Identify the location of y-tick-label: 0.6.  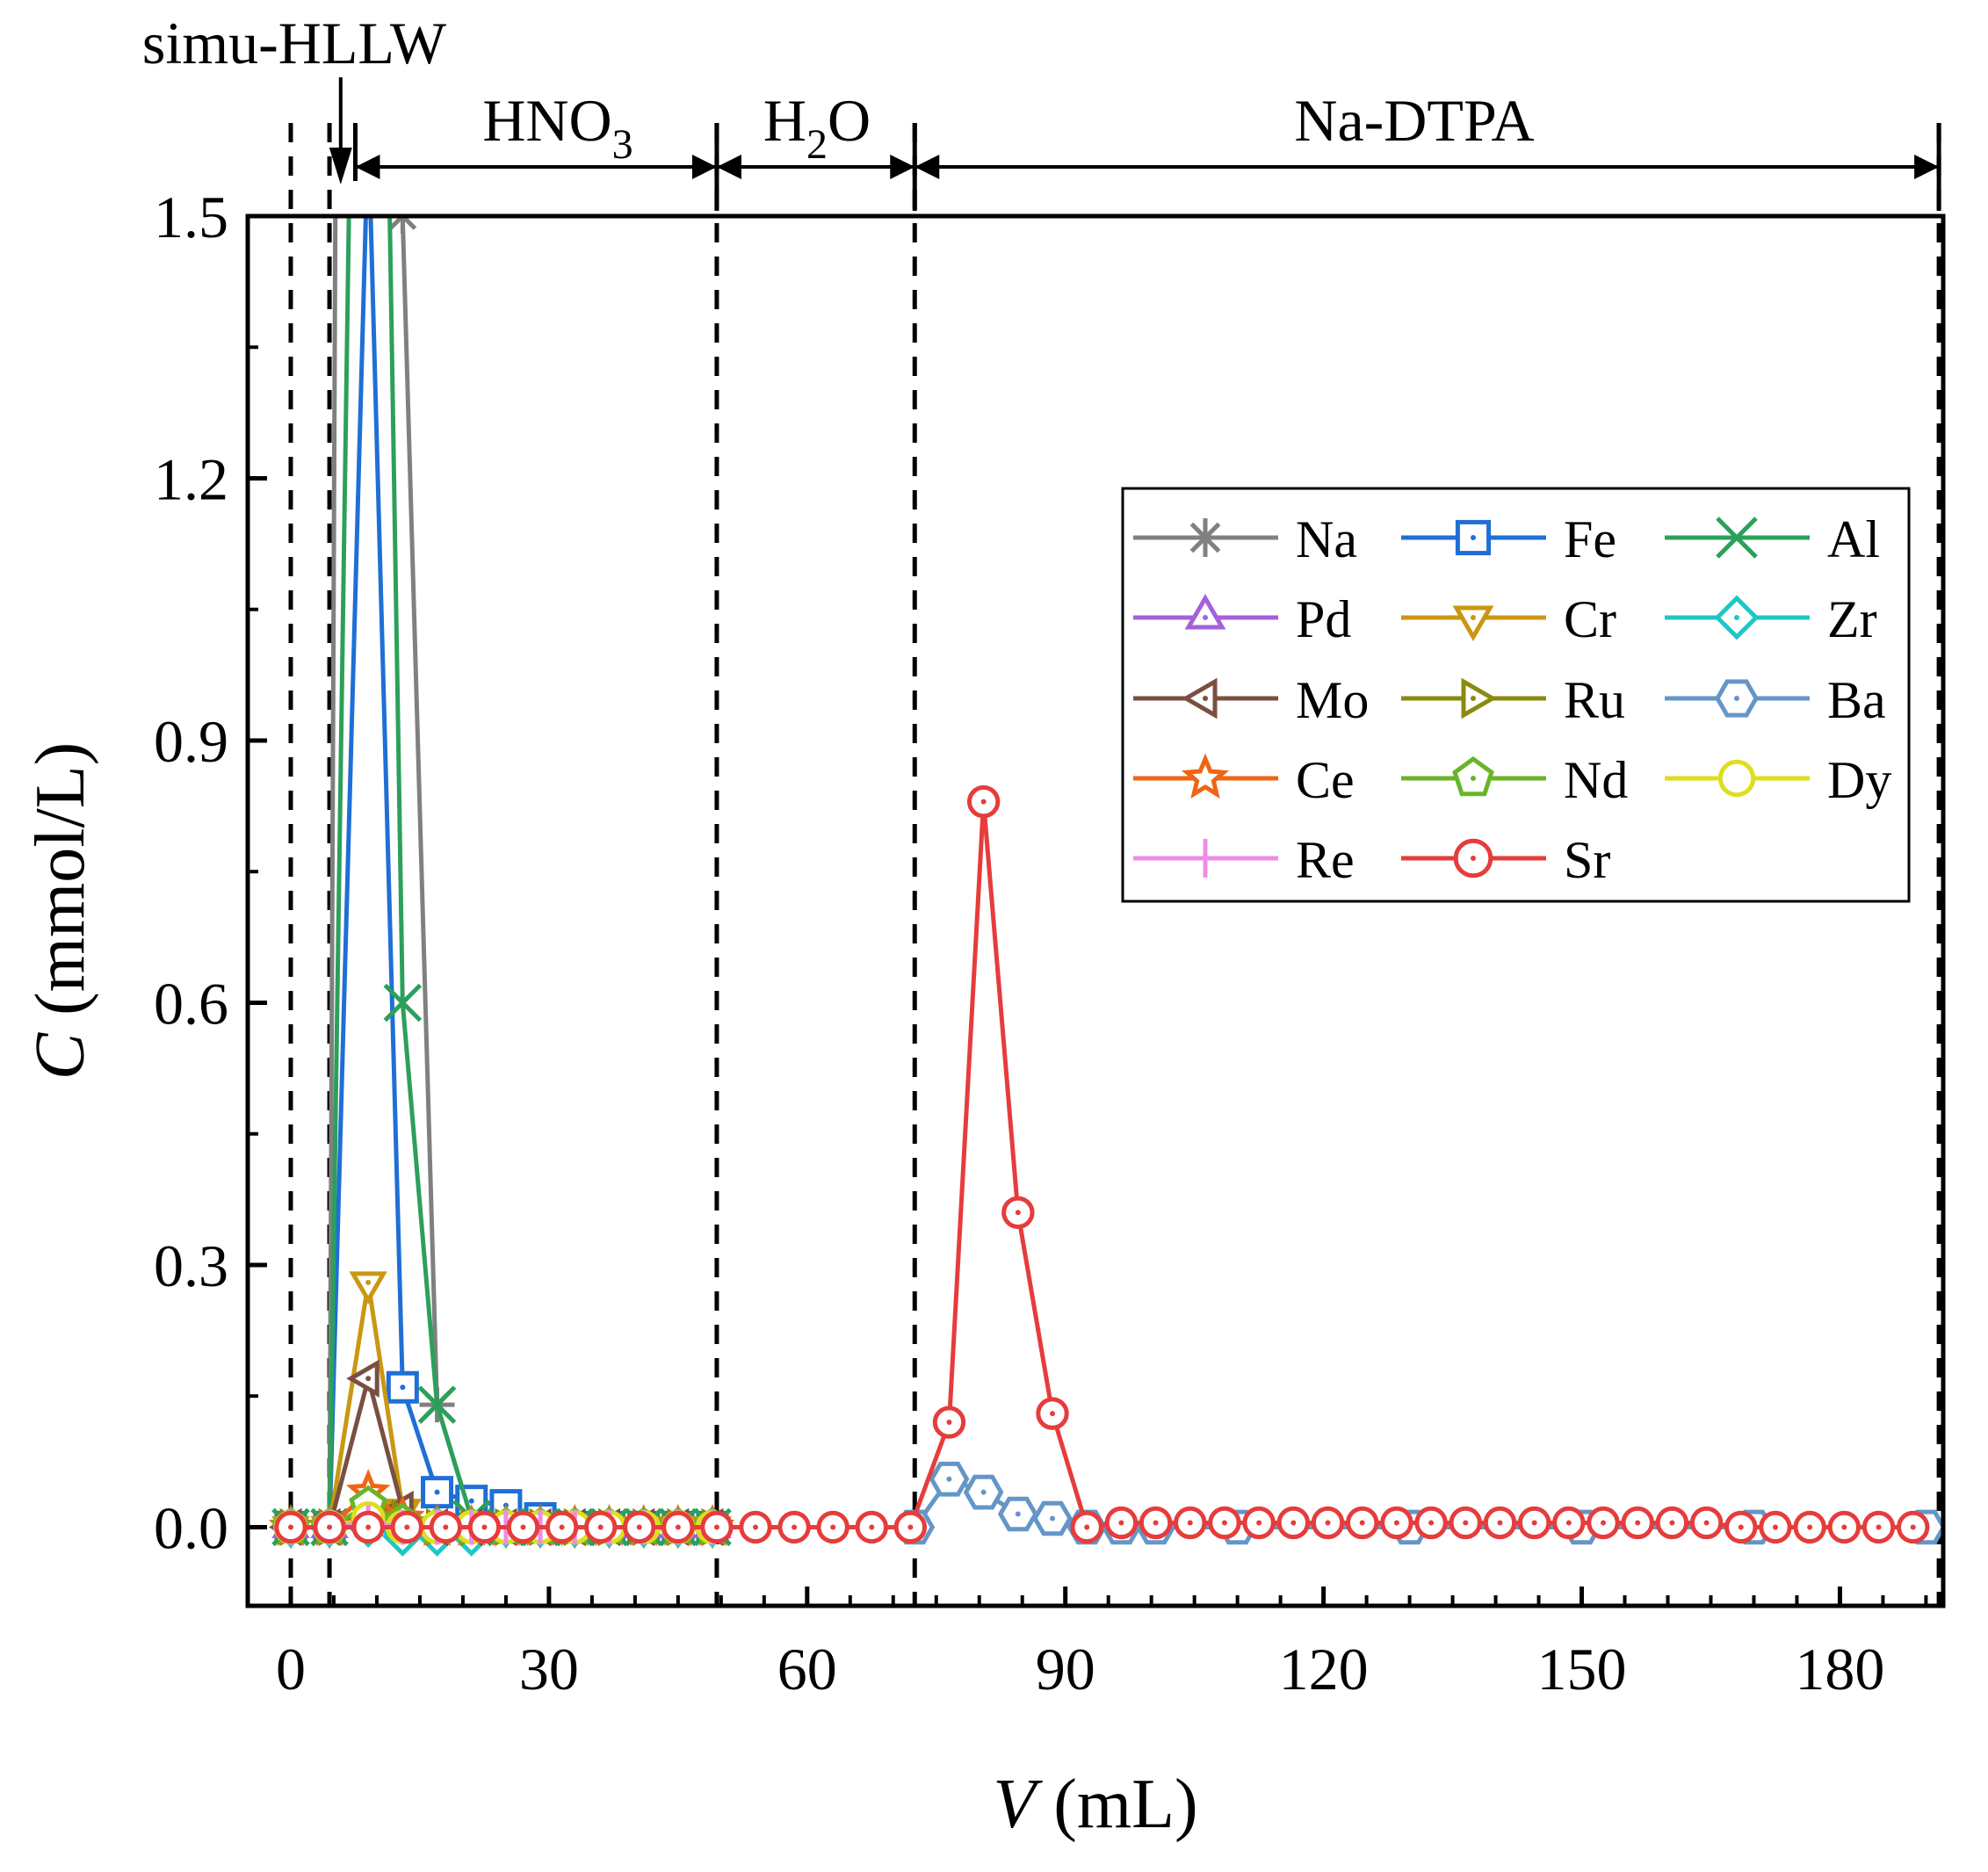
(191, 1003).